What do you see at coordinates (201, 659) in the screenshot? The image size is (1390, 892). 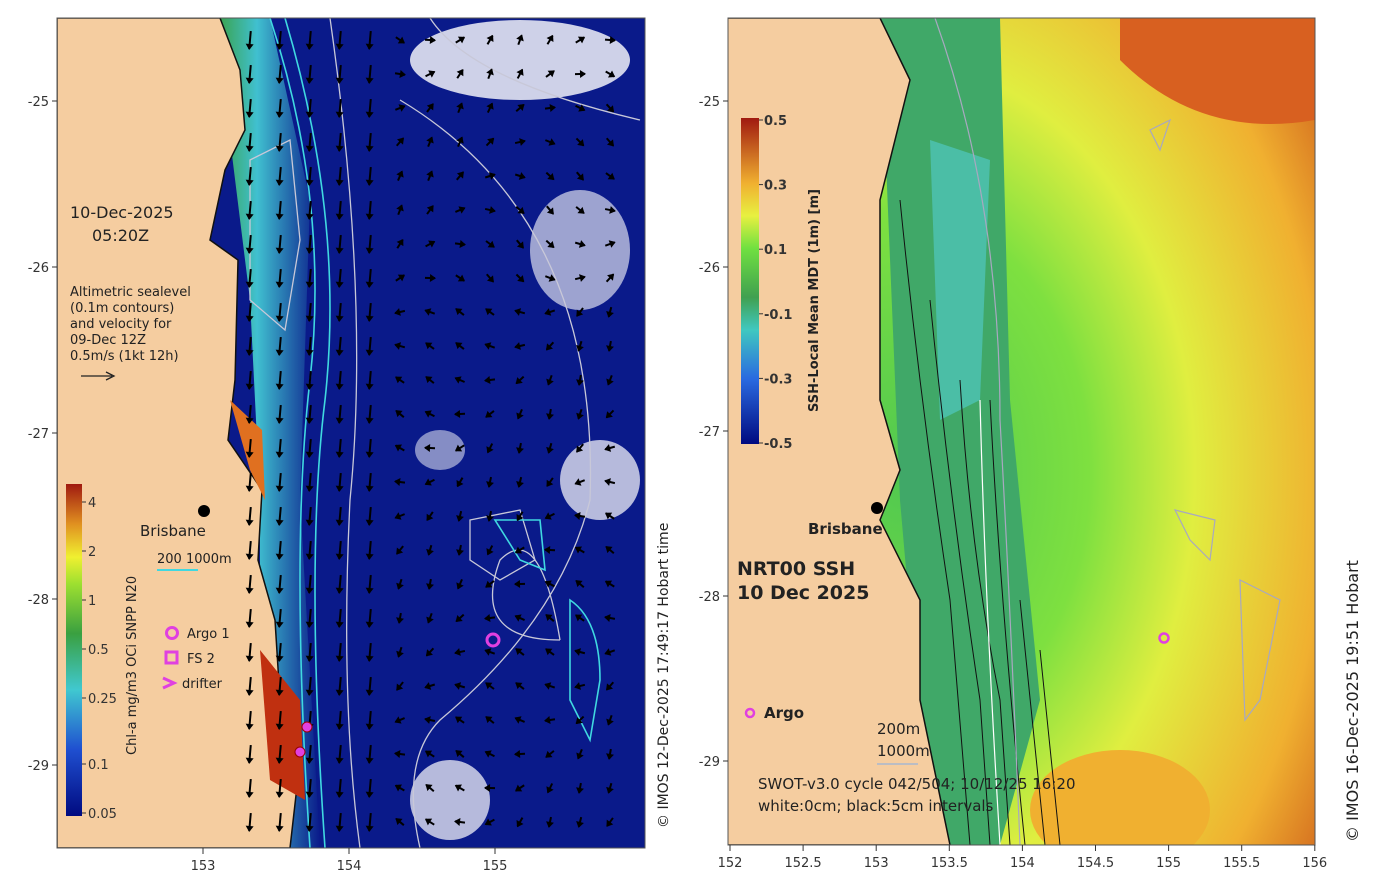 I see `svg-text: FS 2` at bounding box center [201, 659].